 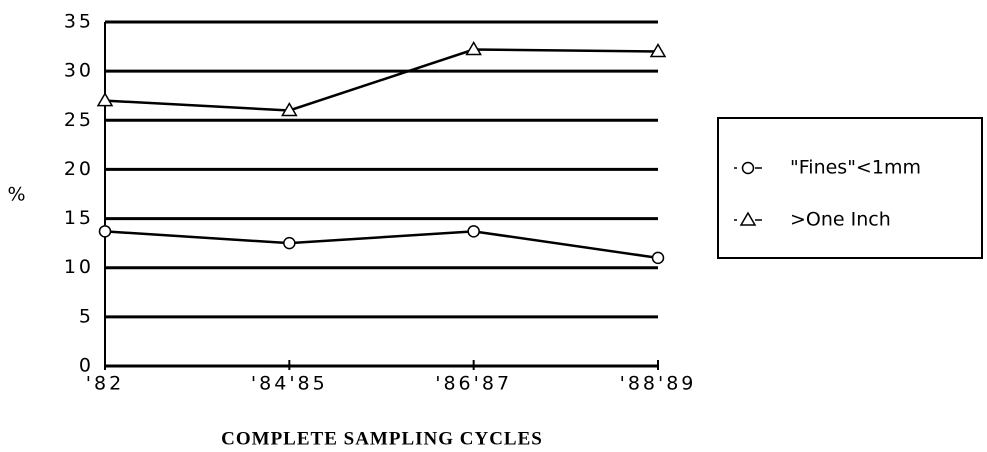 What do you see at coordinates (105, 384) in the screenshot?
I see `x-tick-label: '82` at bounding box center [105, 384].